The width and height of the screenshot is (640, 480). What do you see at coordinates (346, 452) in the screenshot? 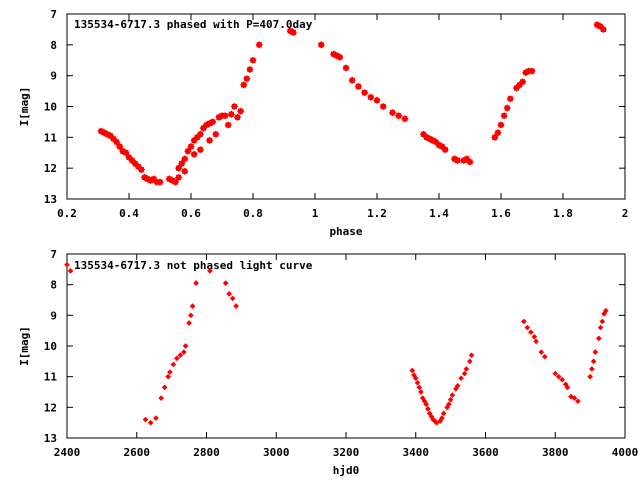
I see `x-tick-label: 3200` at bounding box center [346, 452].